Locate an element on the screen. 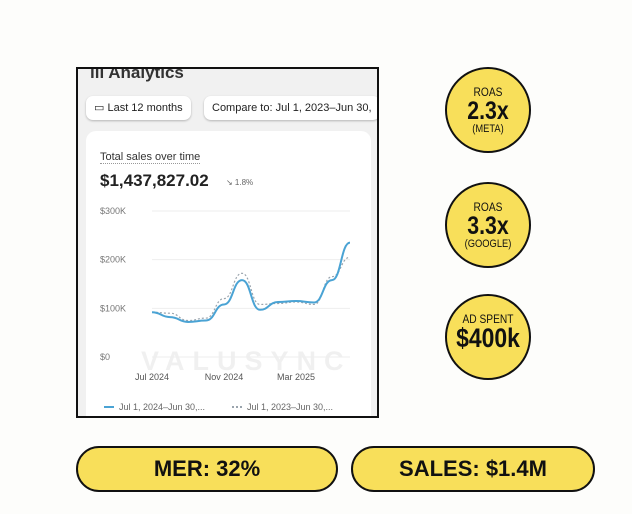 This screenshot has width=632, height=514. compare-button: Compare to: Jul 1, 2023–Jun 30, is located at coordinates (290, 108).